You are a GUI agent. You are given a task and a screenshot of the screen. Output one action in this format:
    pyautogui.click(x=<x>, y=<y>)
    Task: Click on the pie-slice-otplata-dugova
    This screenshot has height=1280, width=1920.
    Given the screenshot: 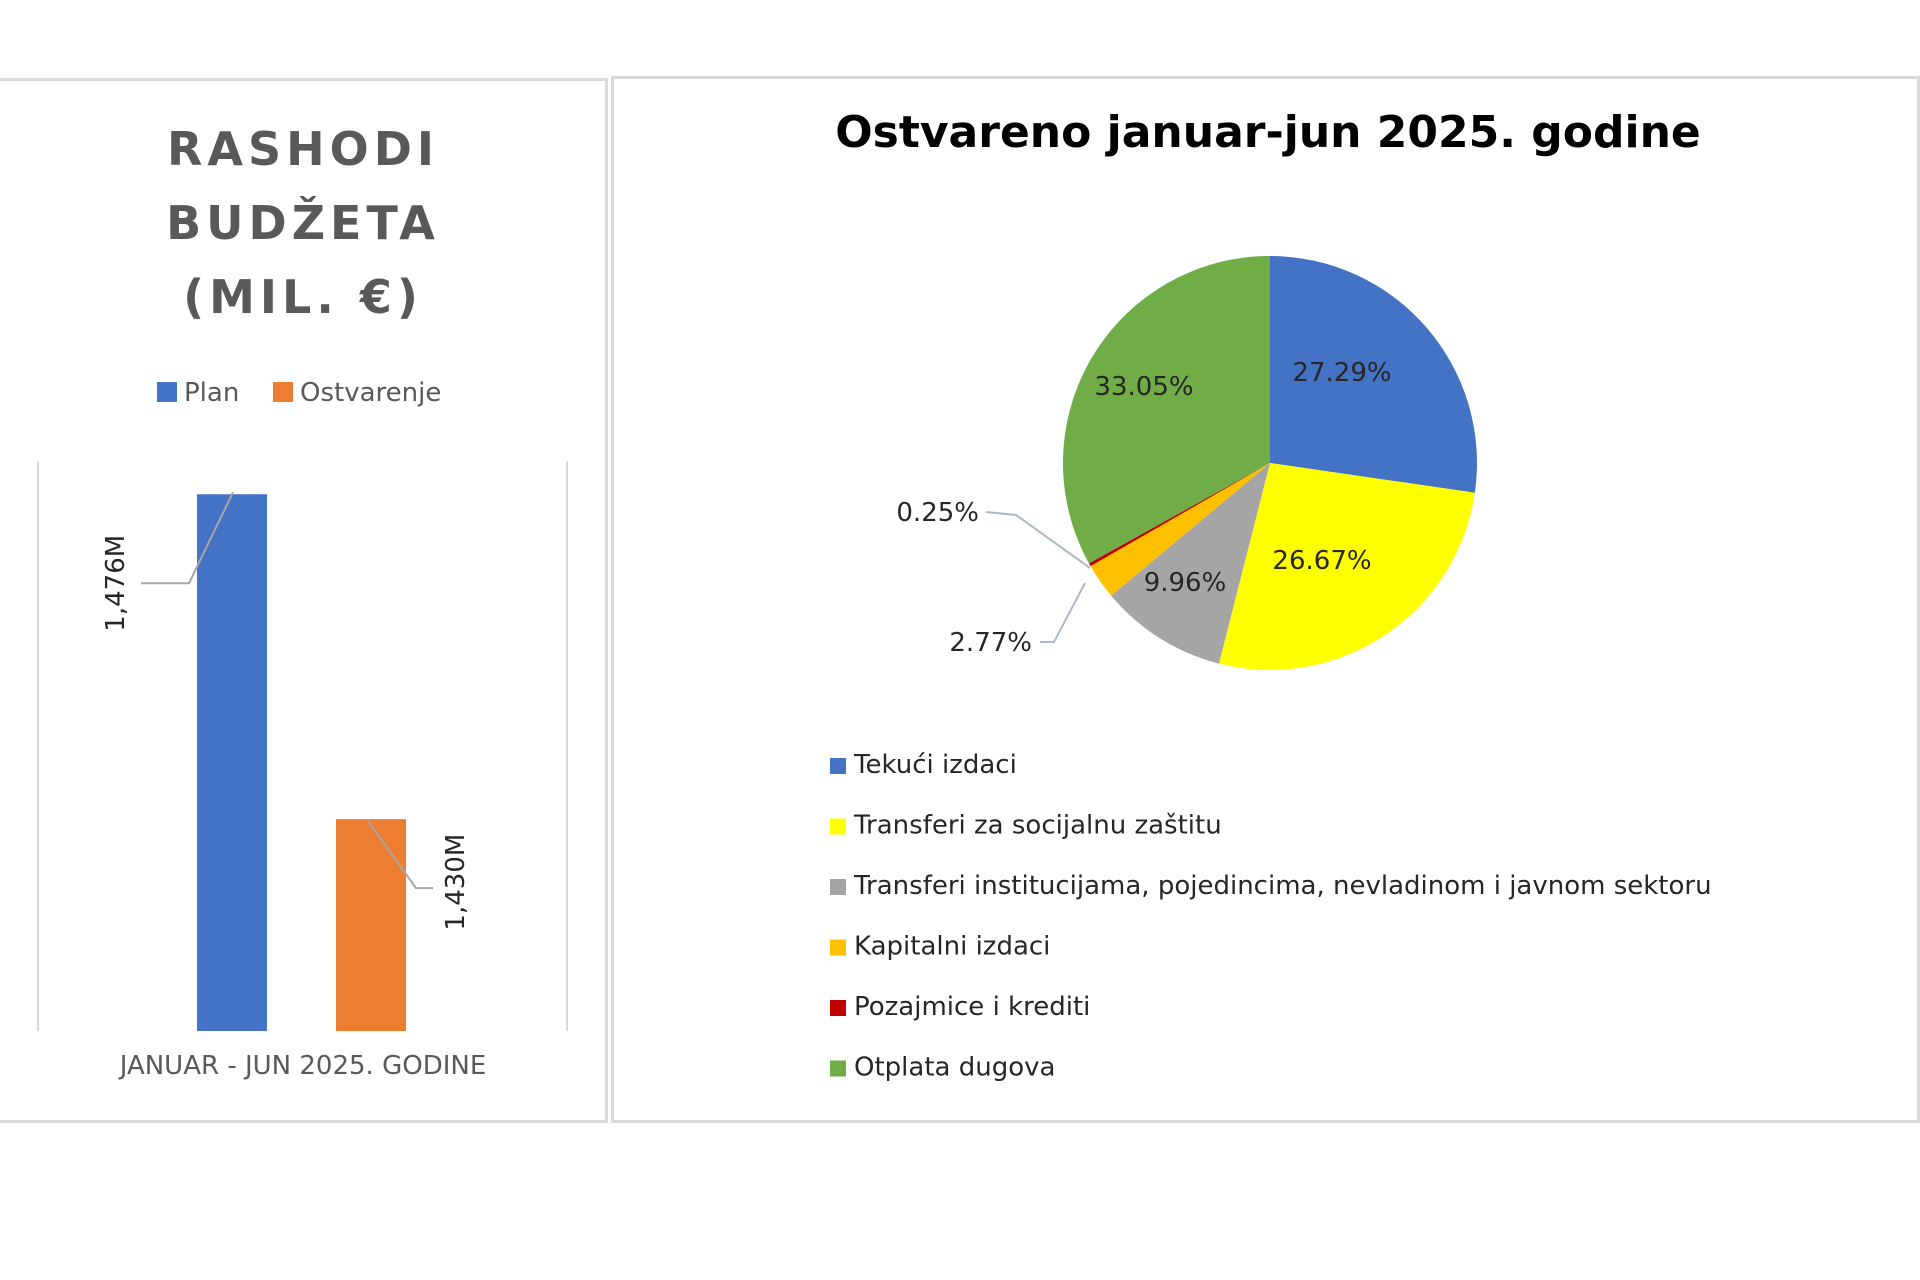 What is the action you would take?
    pyautogui.click(x=1166, y=410)
    